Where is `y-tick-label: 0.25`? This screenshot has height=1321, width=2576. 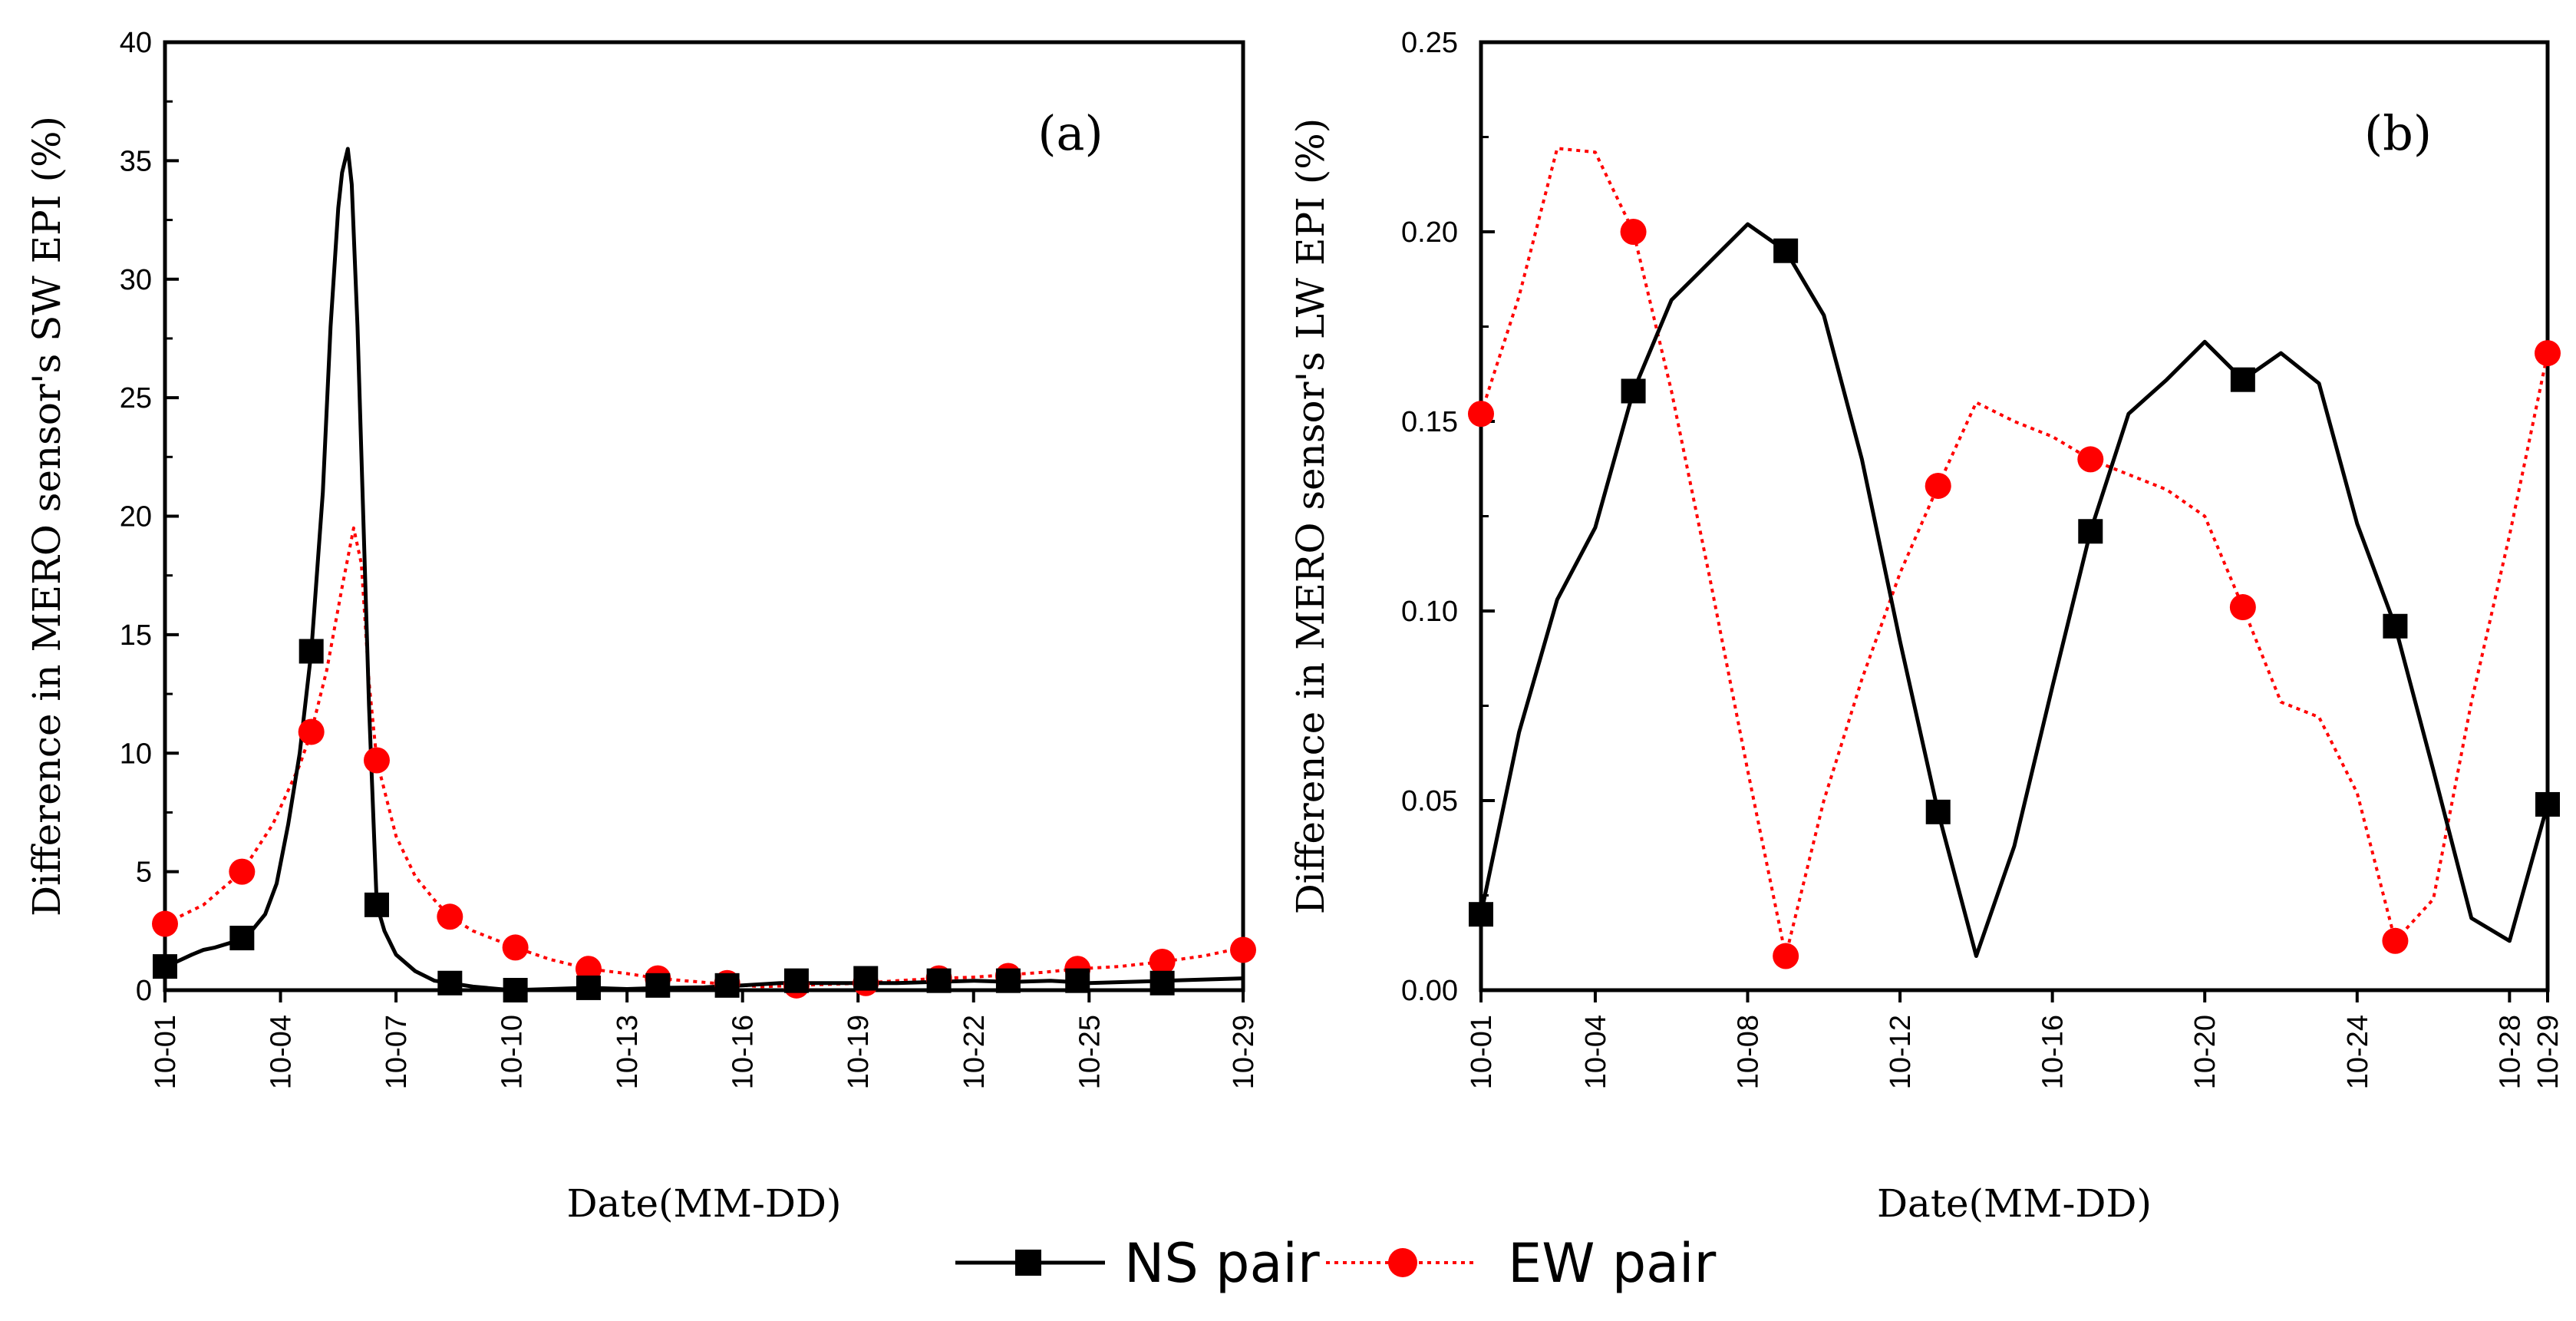
y-tick-label: 0.25 is located at coordinates (1429, 43).